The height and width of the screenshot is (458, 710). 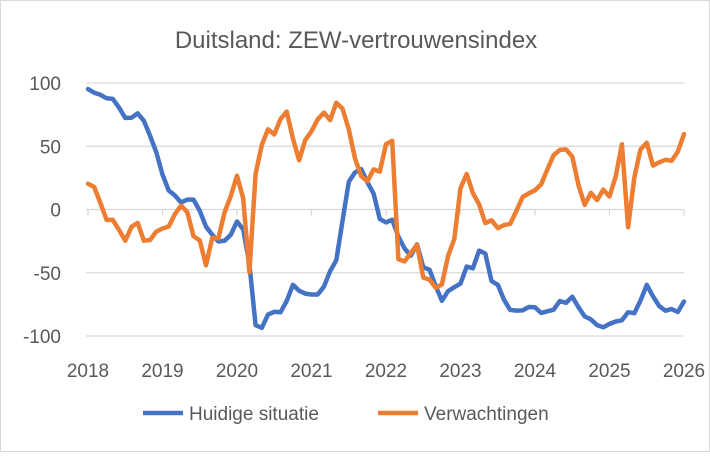 What do you see at coordinates (535, 371) in the screenshot?
I see `x-tick-label: 2024` at bounding box center [535, 371].